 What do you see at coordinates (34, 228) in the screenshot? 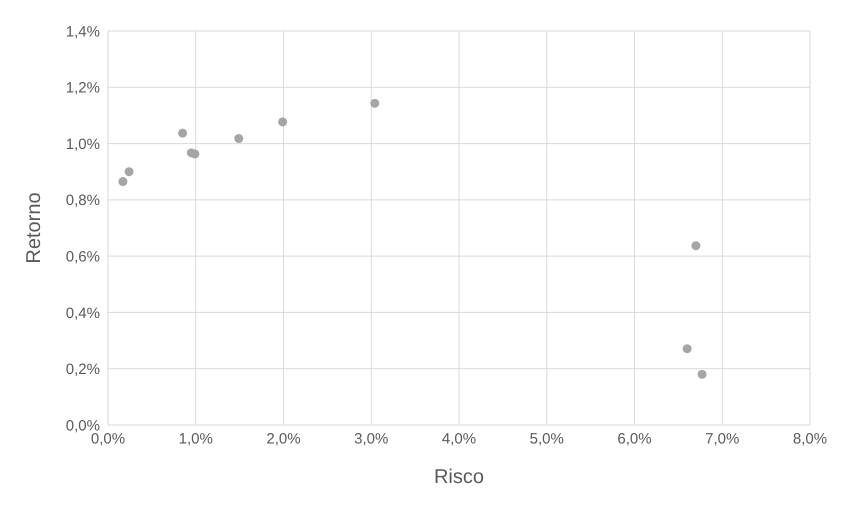
I see `y-axis-title: Retorno` at bounding box center [34, 228].